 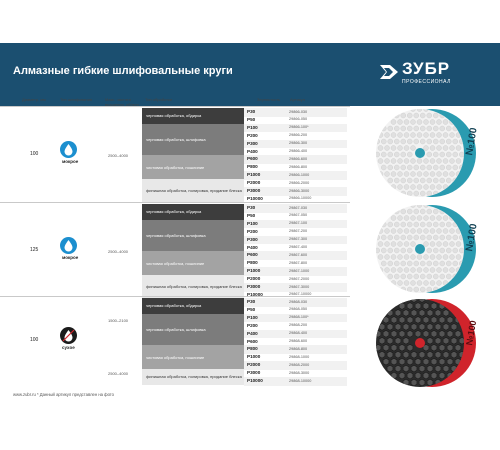 I want to click on water-drop-icon, so click(x=68, y=150).